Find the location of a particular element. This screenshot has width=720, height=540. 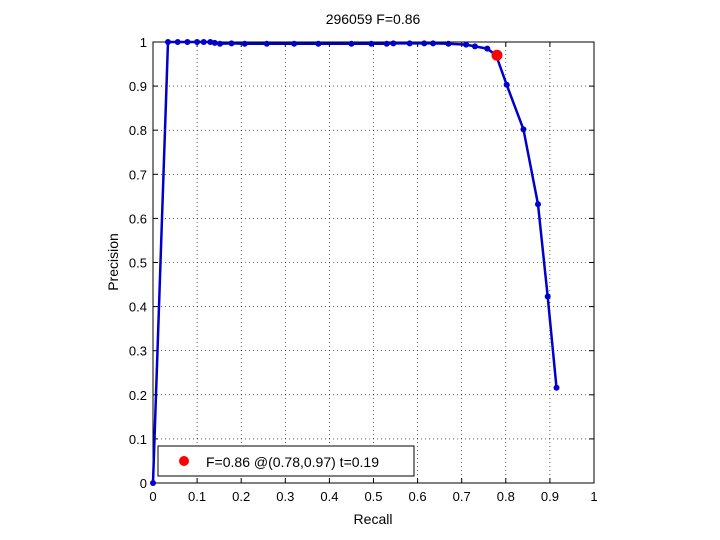

x-tick-label: 0.7 is located at coordinates (462, 496).